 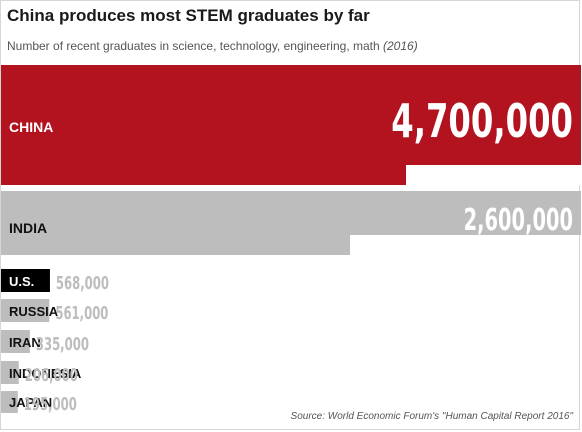 What do you see at coordinates (9, 402) in the screenshot?
I see `bar-japan` at bounding box center [9, 402].